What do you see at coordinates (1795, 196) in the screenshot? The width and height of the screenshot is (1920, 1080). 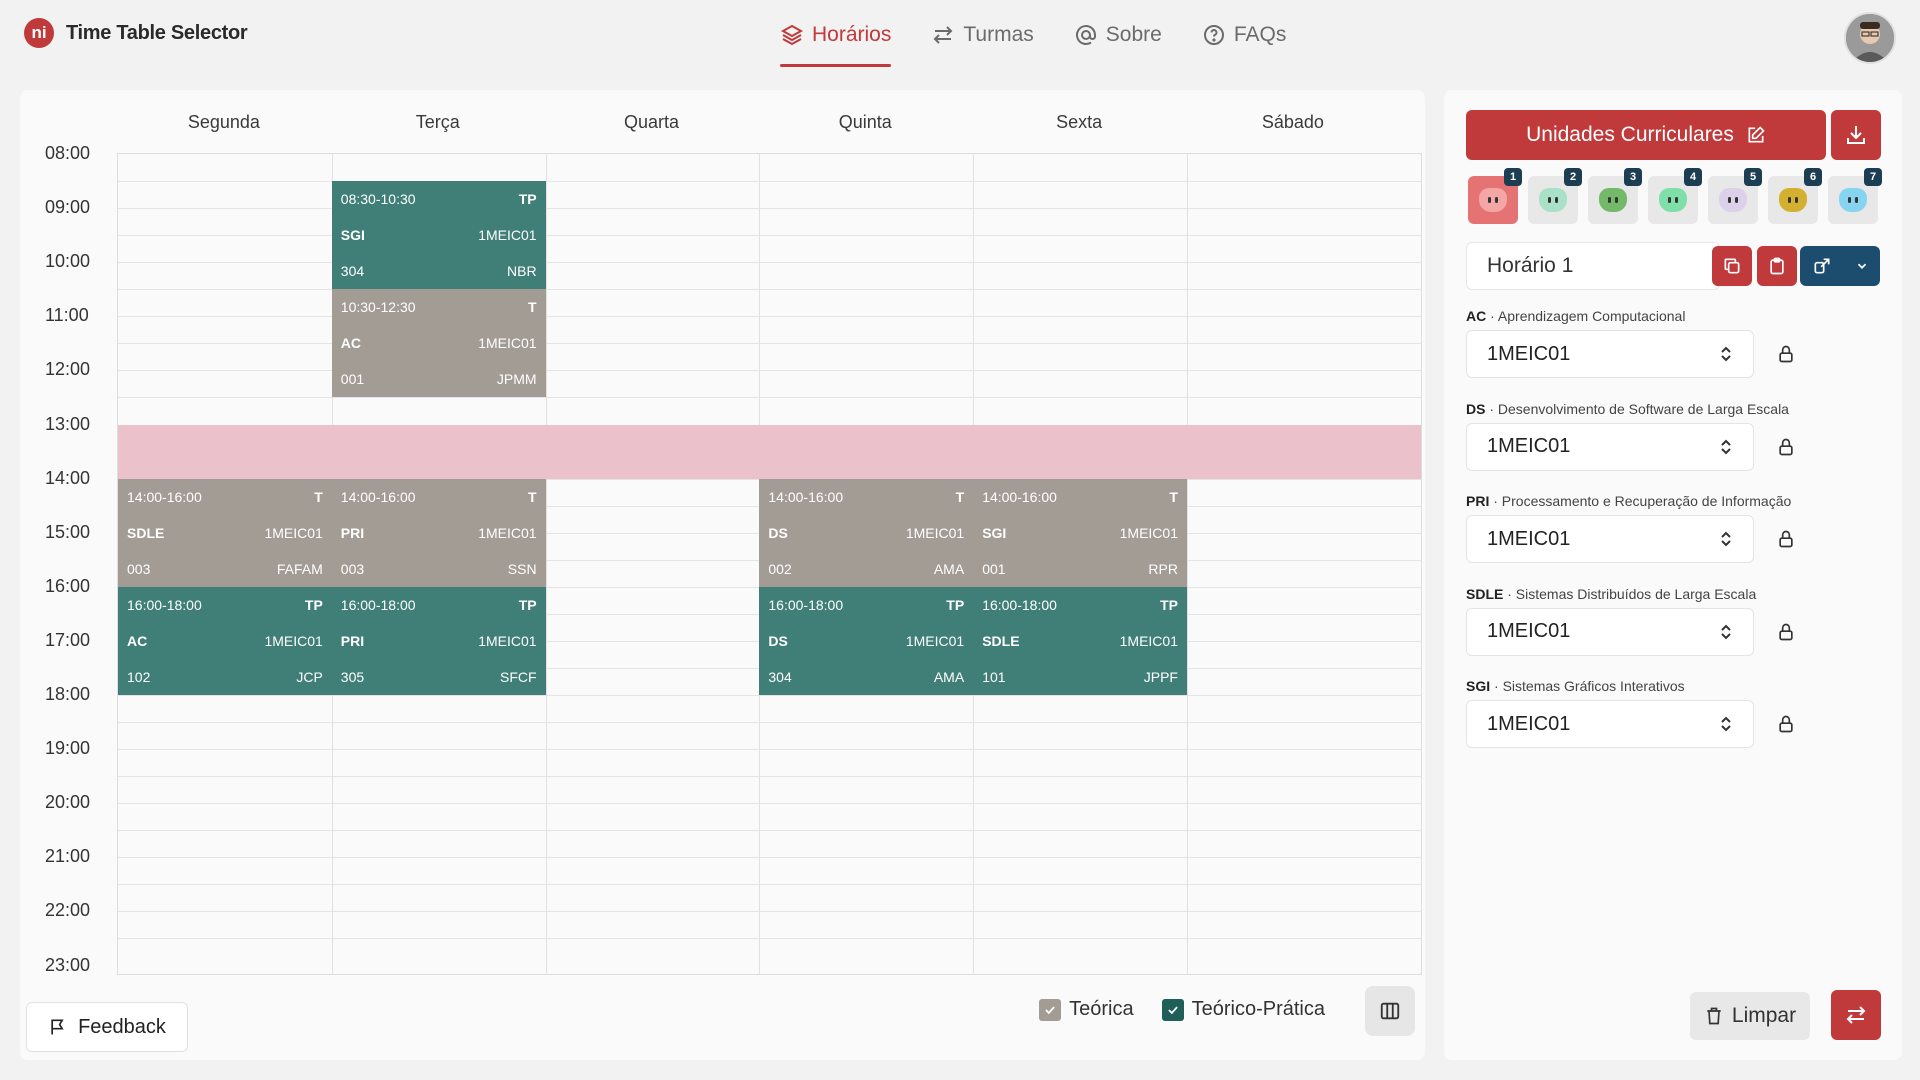 I see `schedule-option: 6` at bounding box center [1795, 196].